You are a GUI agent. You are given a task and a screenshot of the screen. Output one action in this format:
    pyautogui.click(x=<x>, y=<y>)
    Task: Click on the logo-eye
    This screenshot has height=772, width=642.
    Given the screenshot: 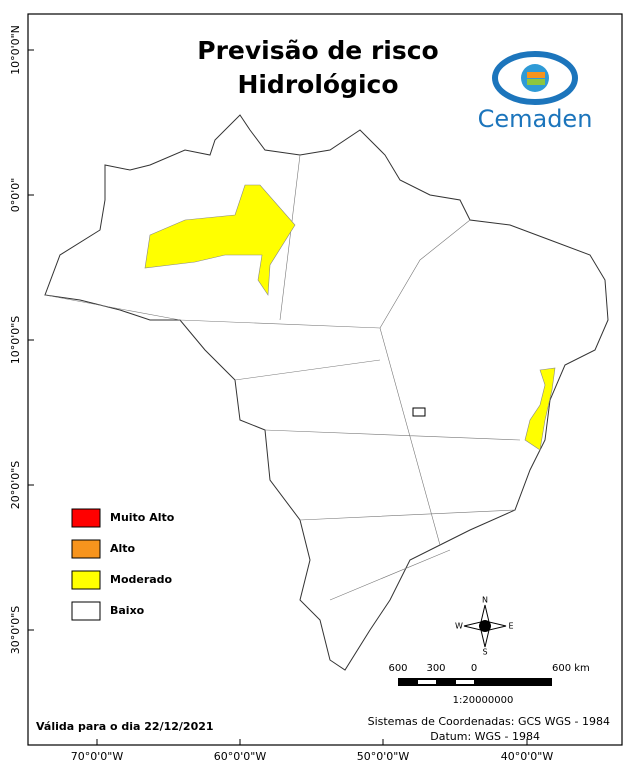 What is the action you would take?
    pyautogui.click(x=535, y=78)
    